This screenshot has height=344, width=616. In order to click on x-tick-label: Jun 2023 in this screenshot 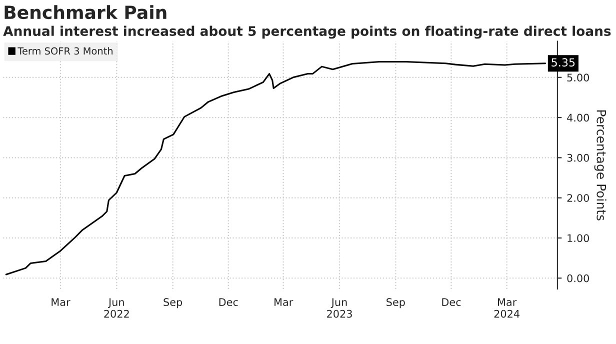, I will do `click(339, 308)`.